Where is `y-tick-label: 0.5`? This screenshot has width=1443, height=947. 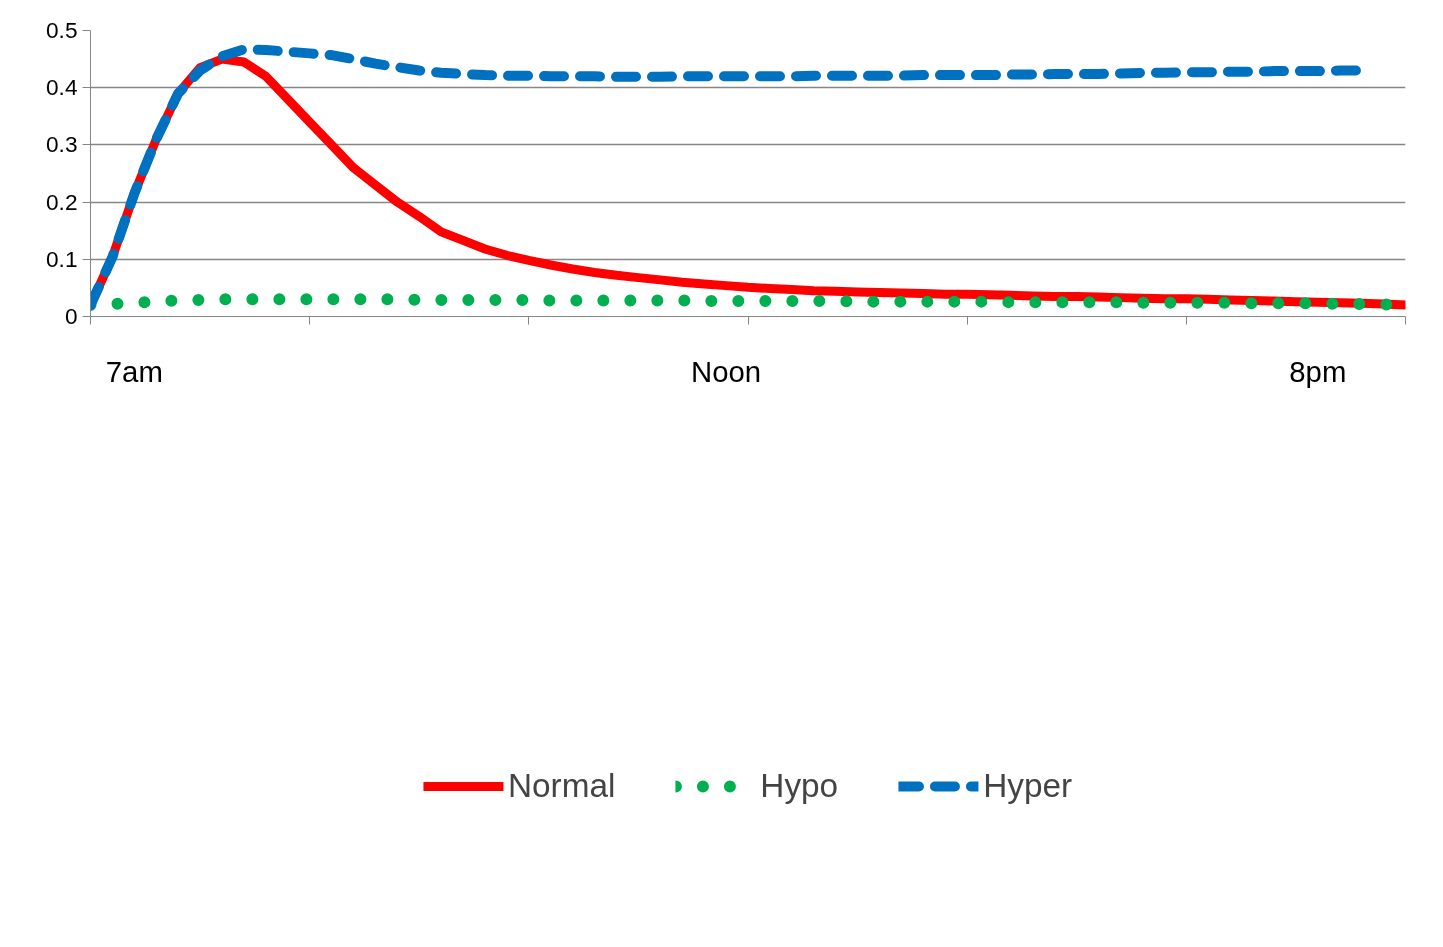
y-tick-label: 0.5 is located at coordinates (62, 30).